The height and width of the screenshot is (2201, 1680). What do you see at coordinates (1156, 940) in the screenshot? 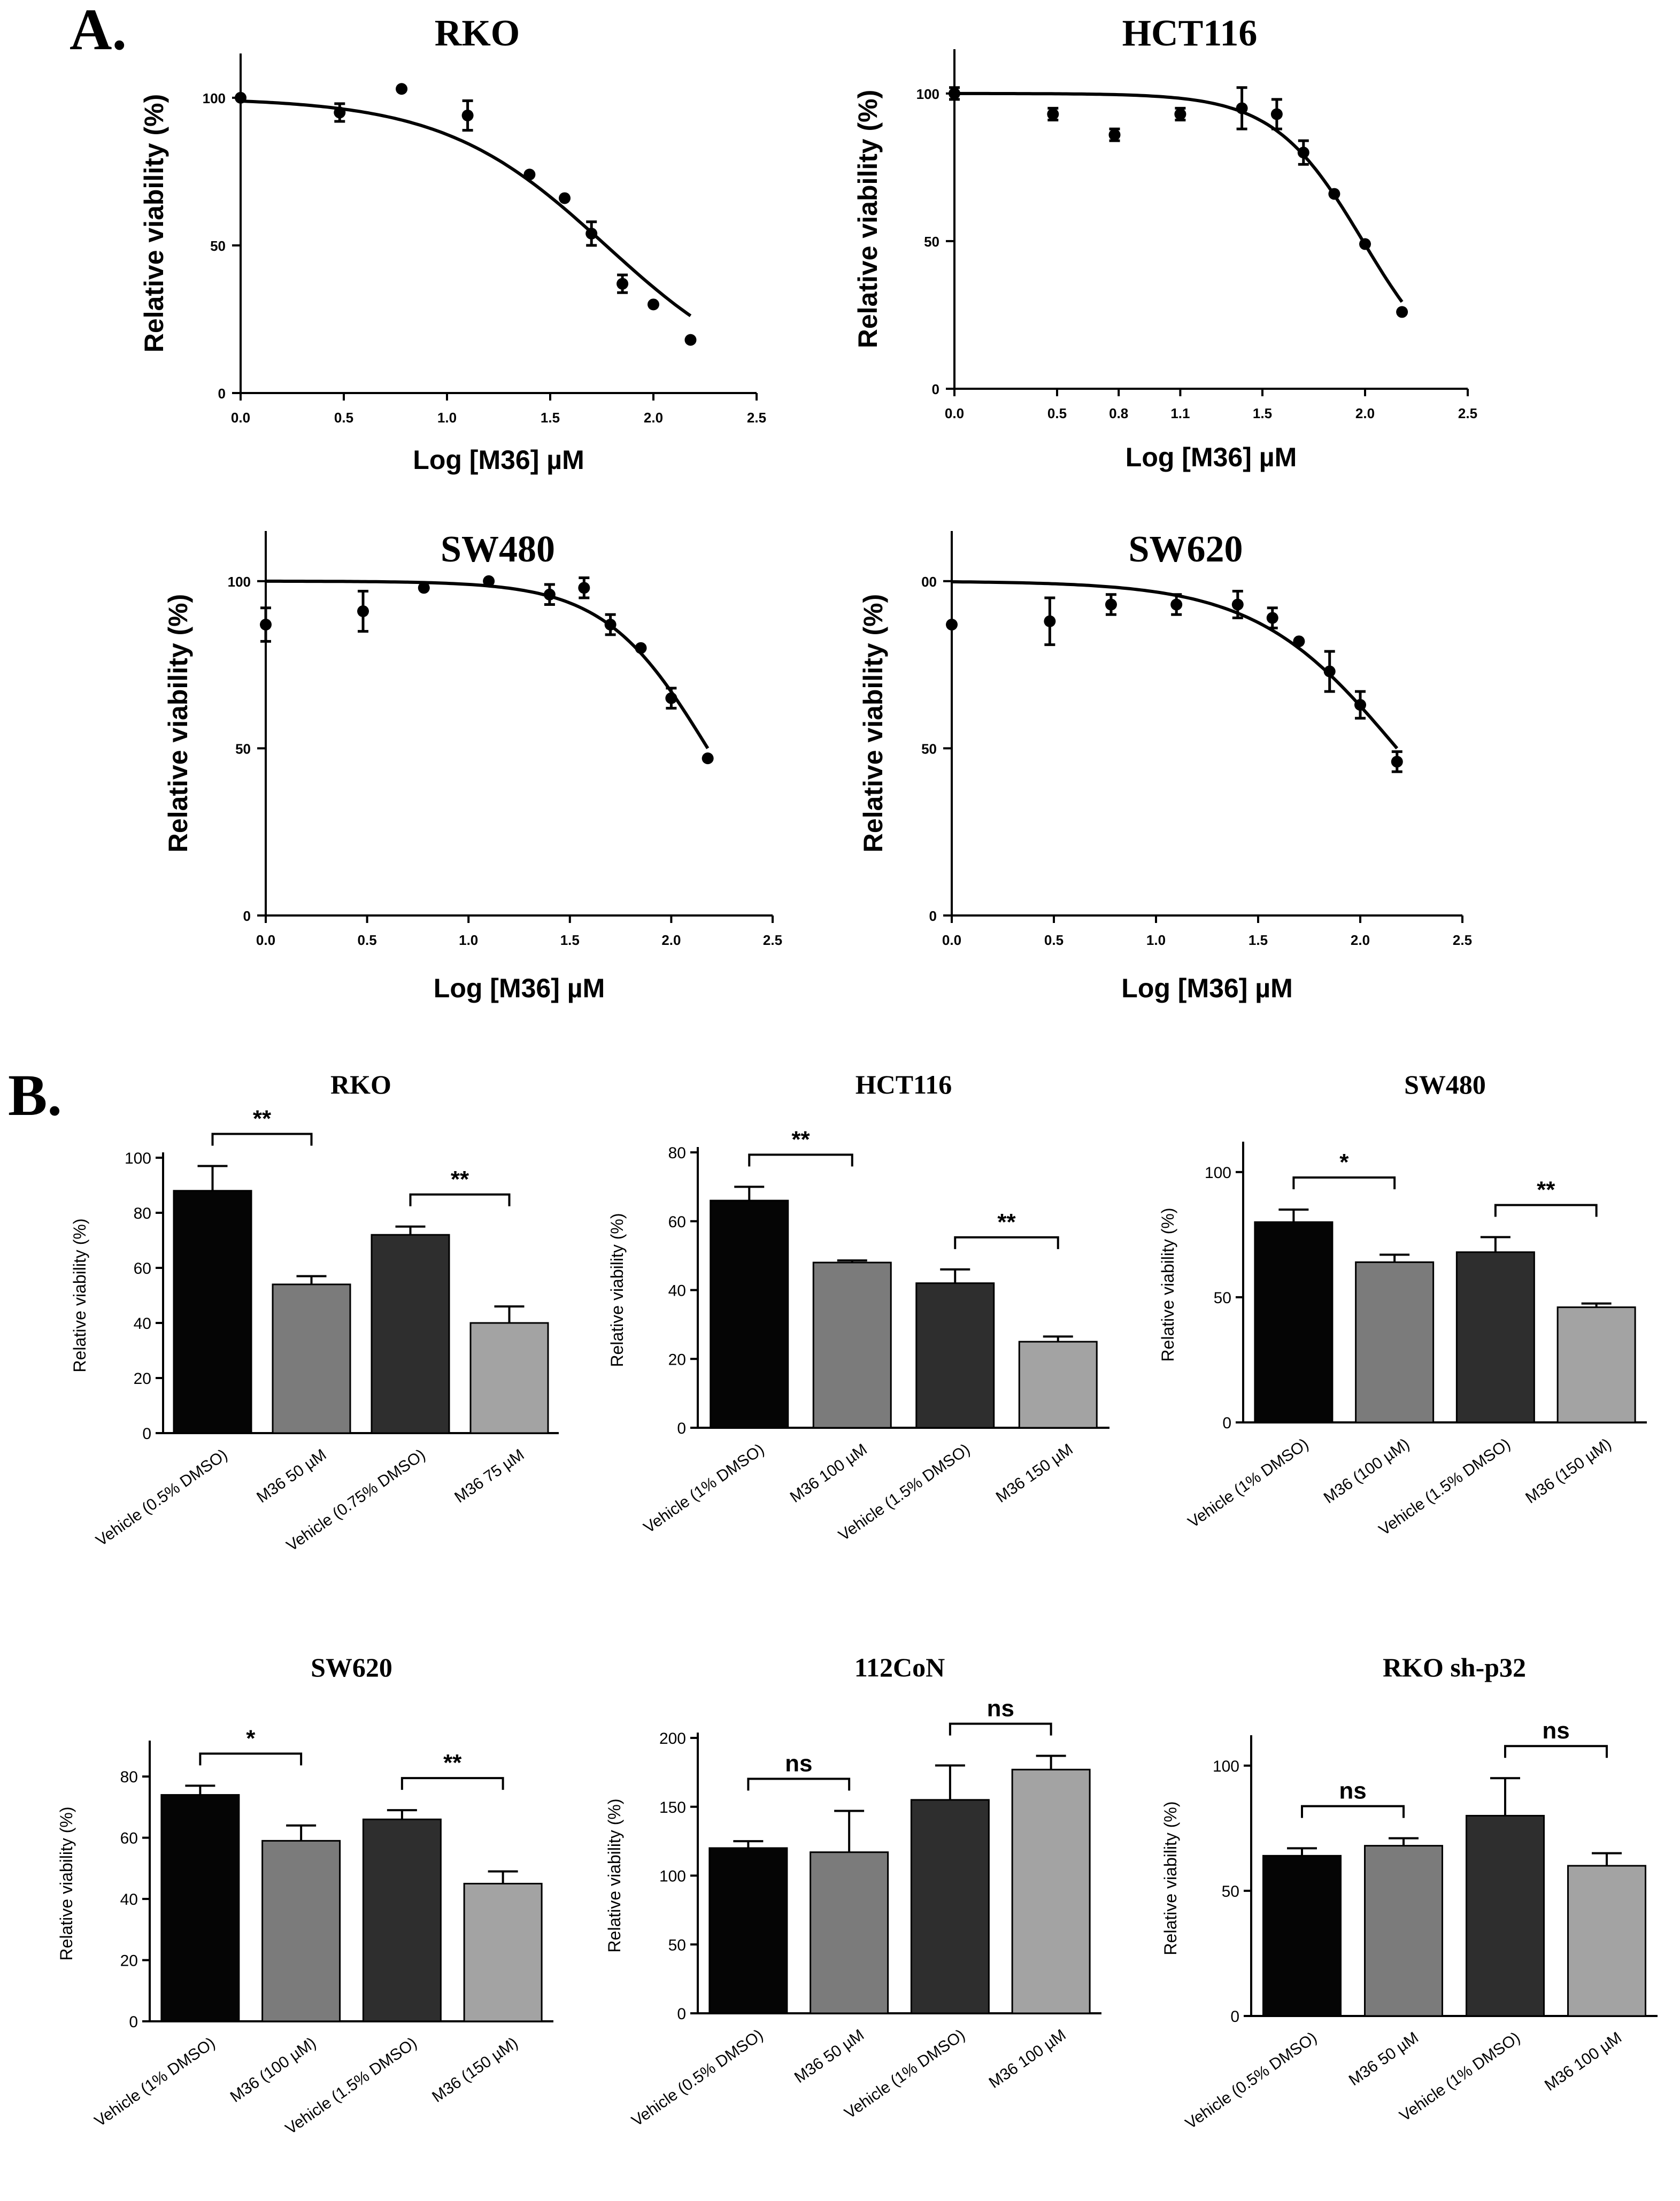
I see `x-tick-label: 1.0` at bounding box center [1156, 940].